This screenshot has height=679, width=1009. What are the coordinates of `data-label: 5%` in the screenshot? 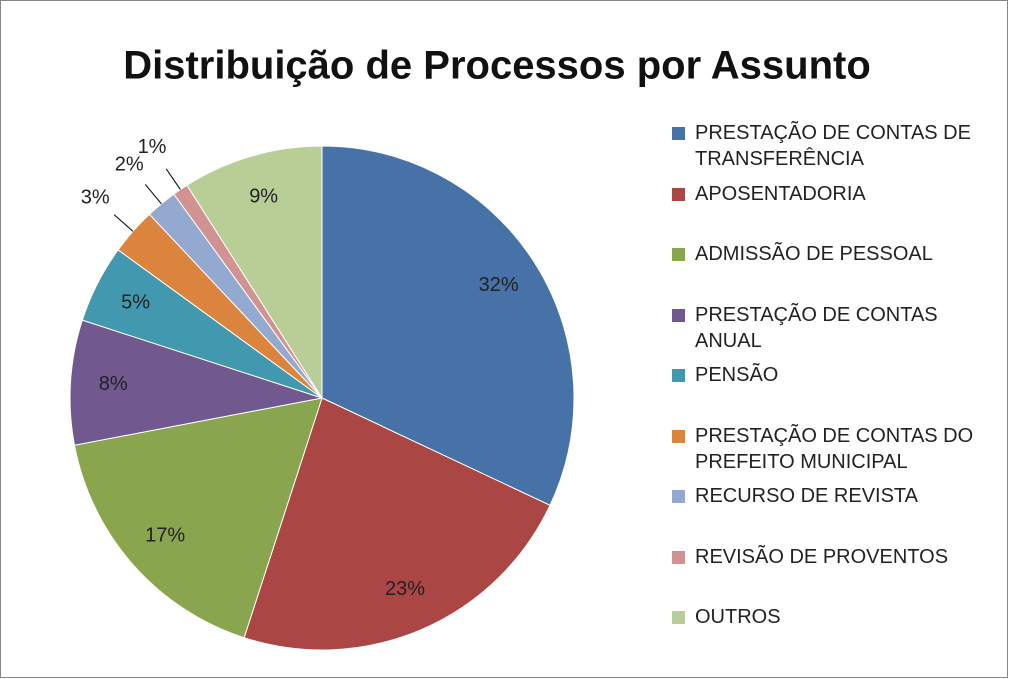 It's located at (135, 302).